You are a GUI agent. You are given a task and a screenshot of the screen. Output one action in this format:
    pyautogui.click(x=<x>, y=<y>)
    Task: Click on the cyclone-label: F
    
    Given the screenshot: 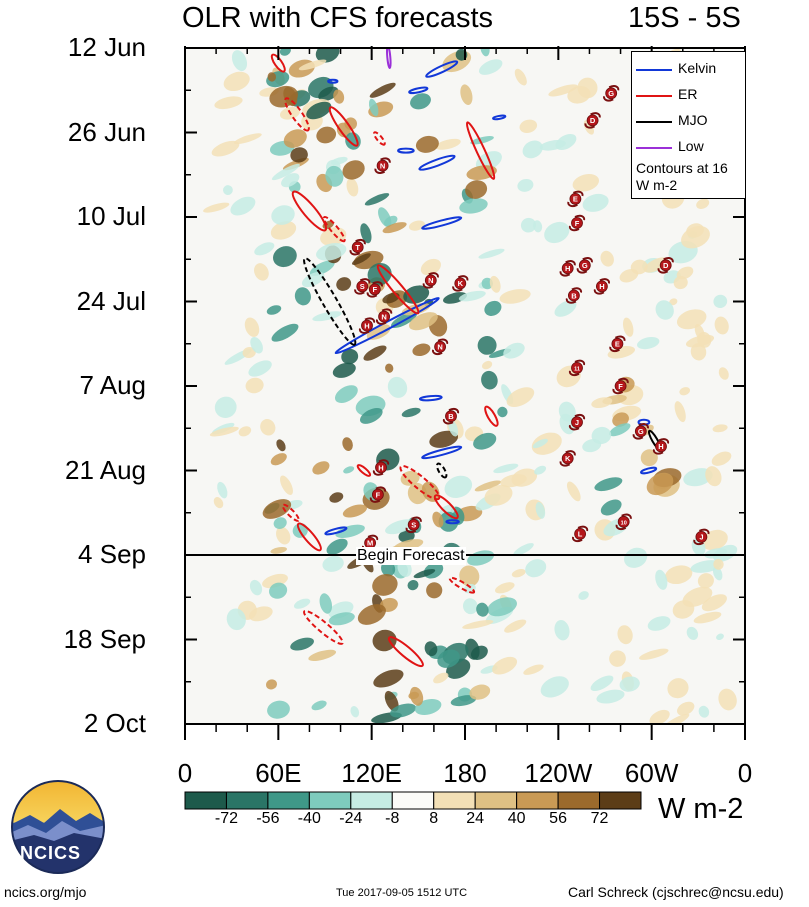 What is the action you would take?
    pyautogui.click(x=577, y=223)
    